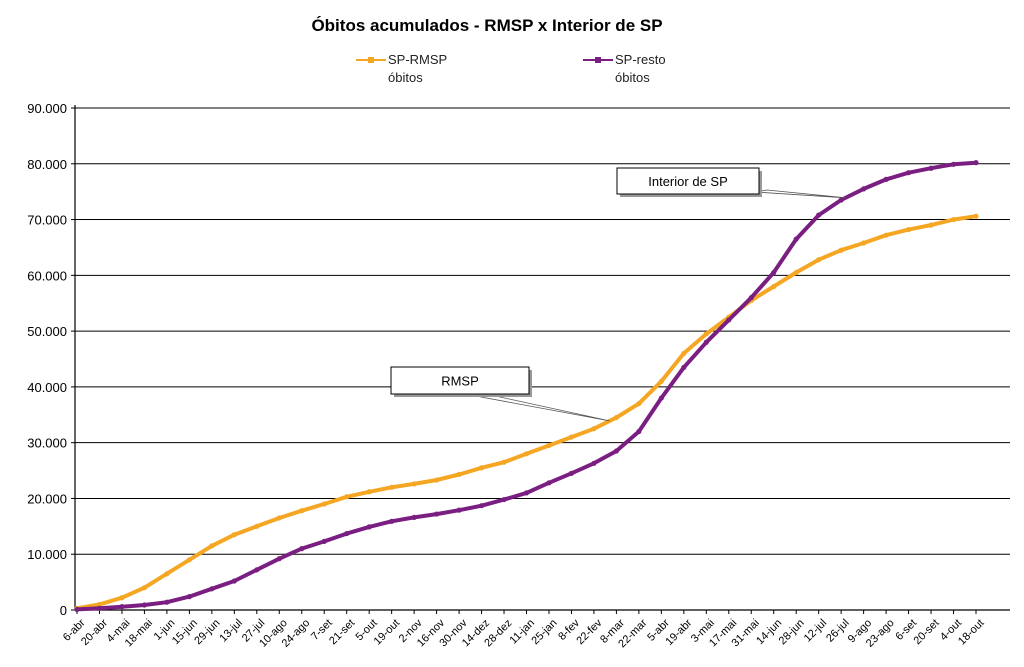  Describe the element at coordinates (47, 220) in the screenshot. I see `y-tick-label: 70.000` at that location.